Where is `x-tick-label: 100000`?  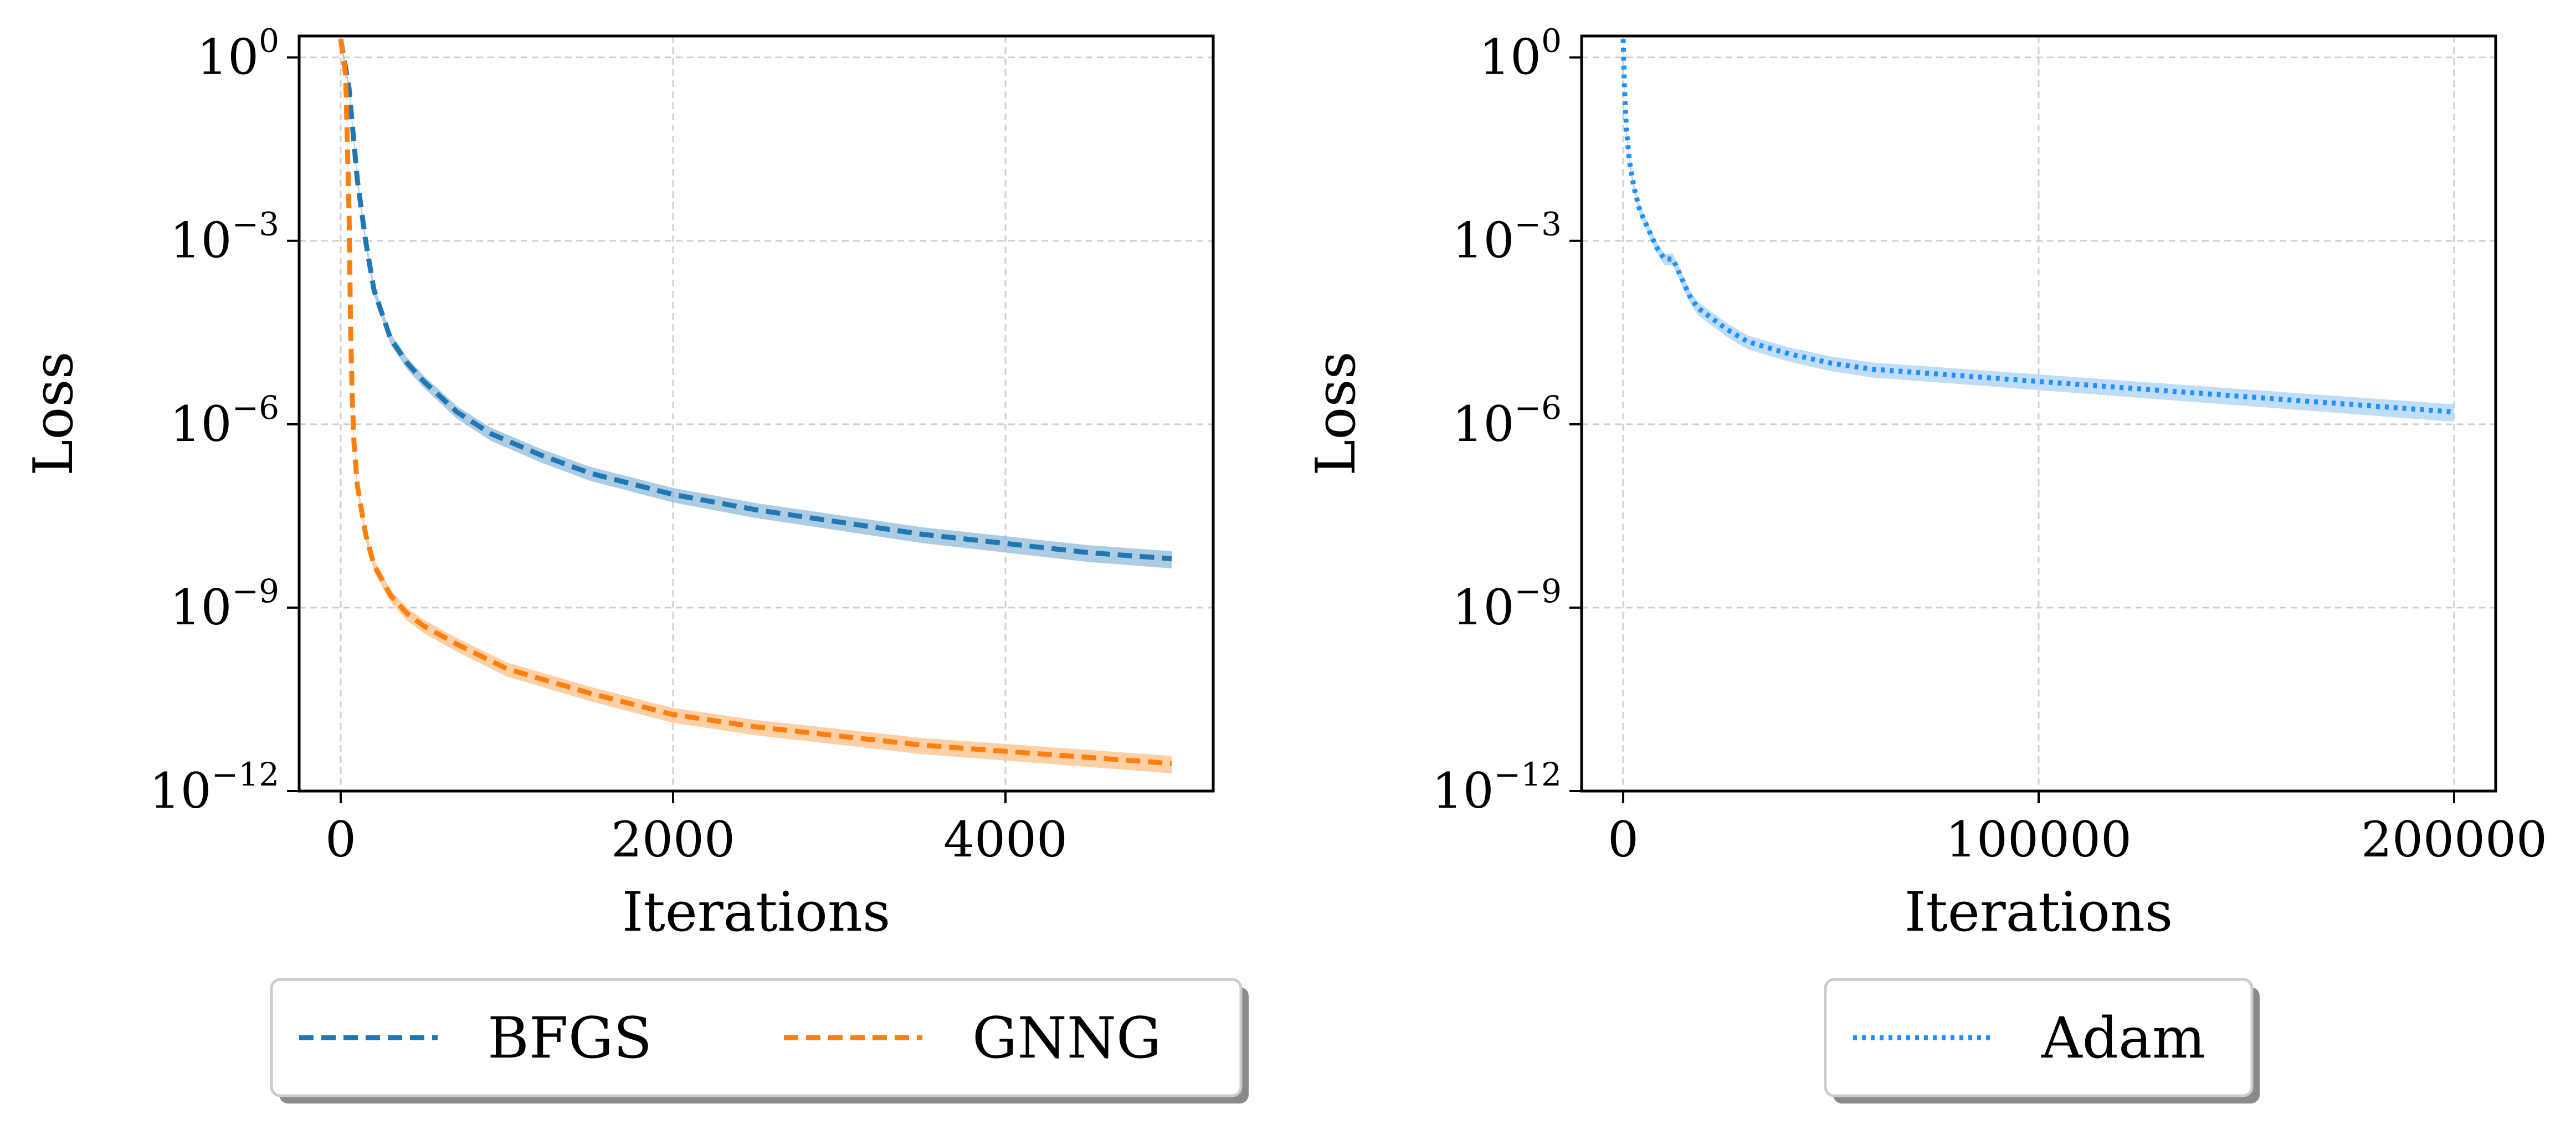
x-tick-label: 100000 is located at coordinates (2039, 840).